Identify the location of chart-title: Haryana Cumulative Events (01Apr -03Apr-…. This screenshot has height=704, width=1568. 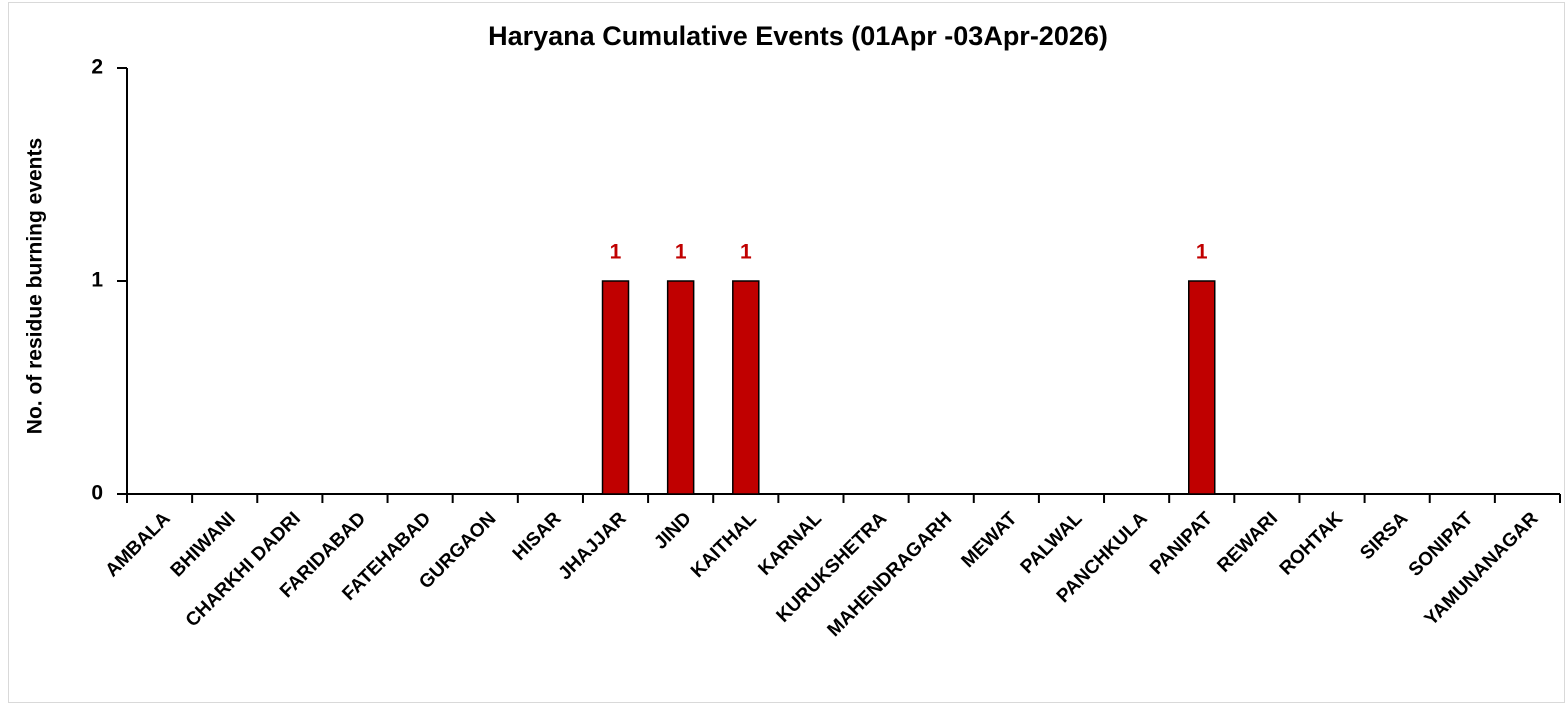
(798, 36).